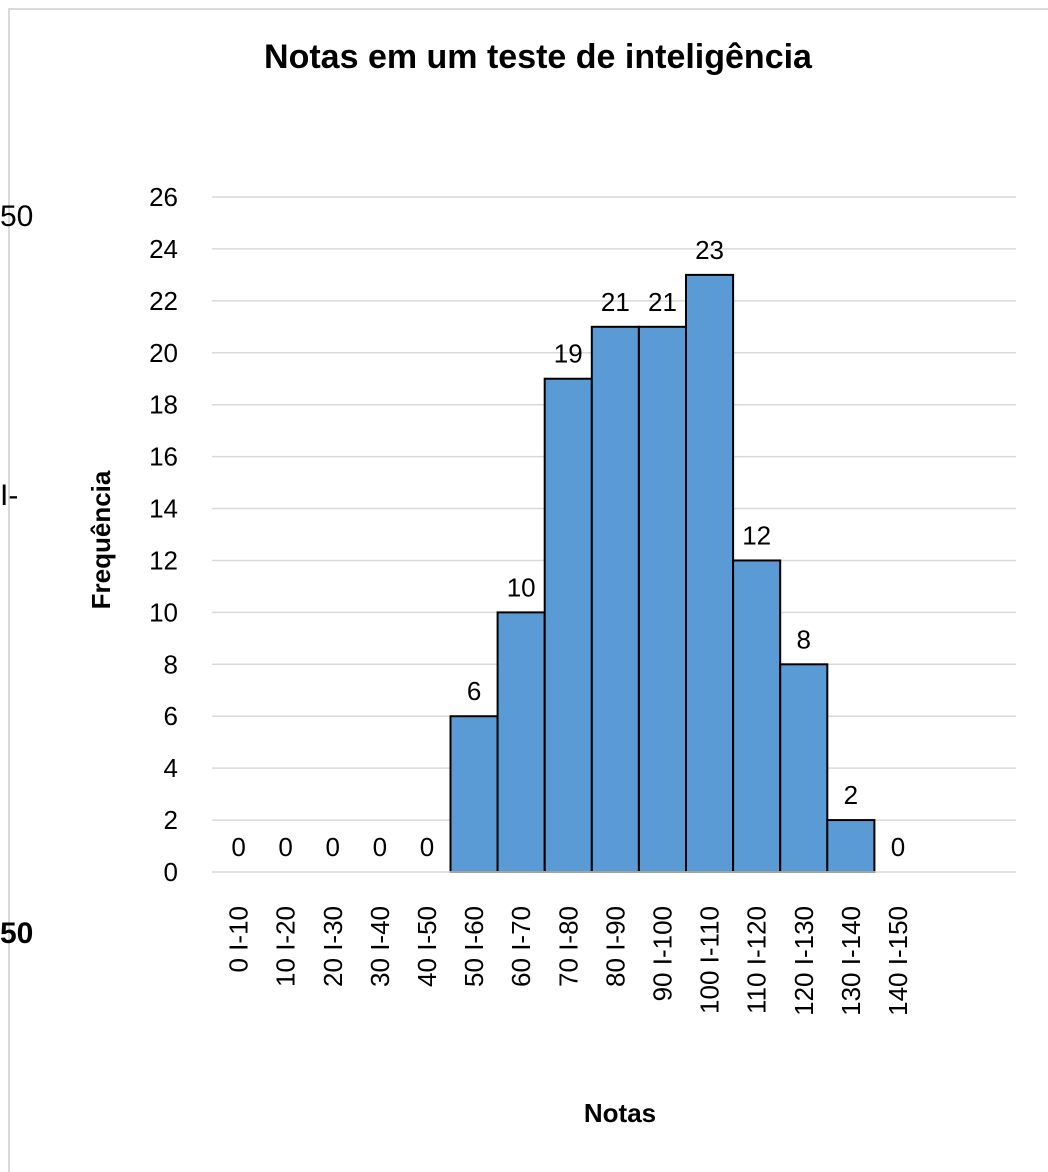 This screenshot has height=1172, width=1048. I want to click on y-tick-label: 22, so click(163, 301).